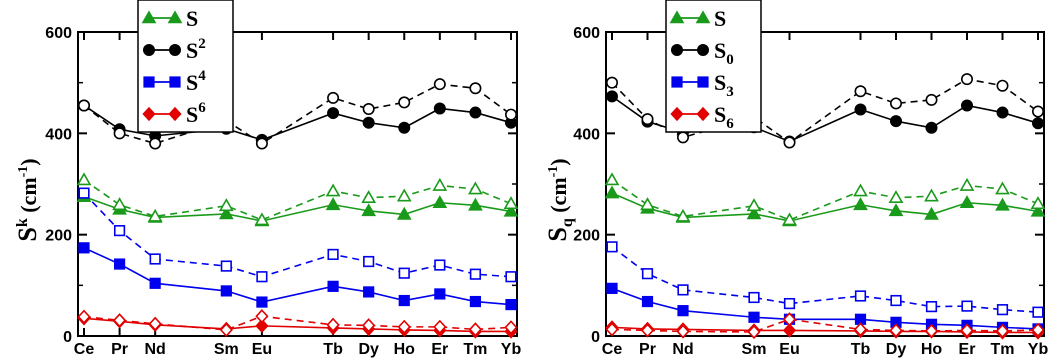 This screenshot has height=362, width=1063. Describe the element at coordinates (119, 349) in the screenshot. I see `x-tick-label: Pr` at that location.